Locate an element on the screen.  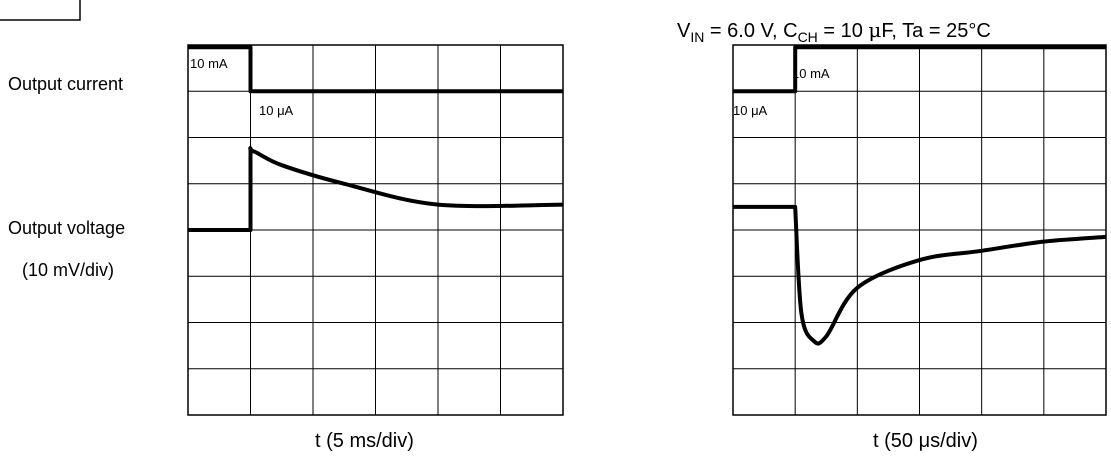
title-part-ch: CH is located at coordinates (808, 37).